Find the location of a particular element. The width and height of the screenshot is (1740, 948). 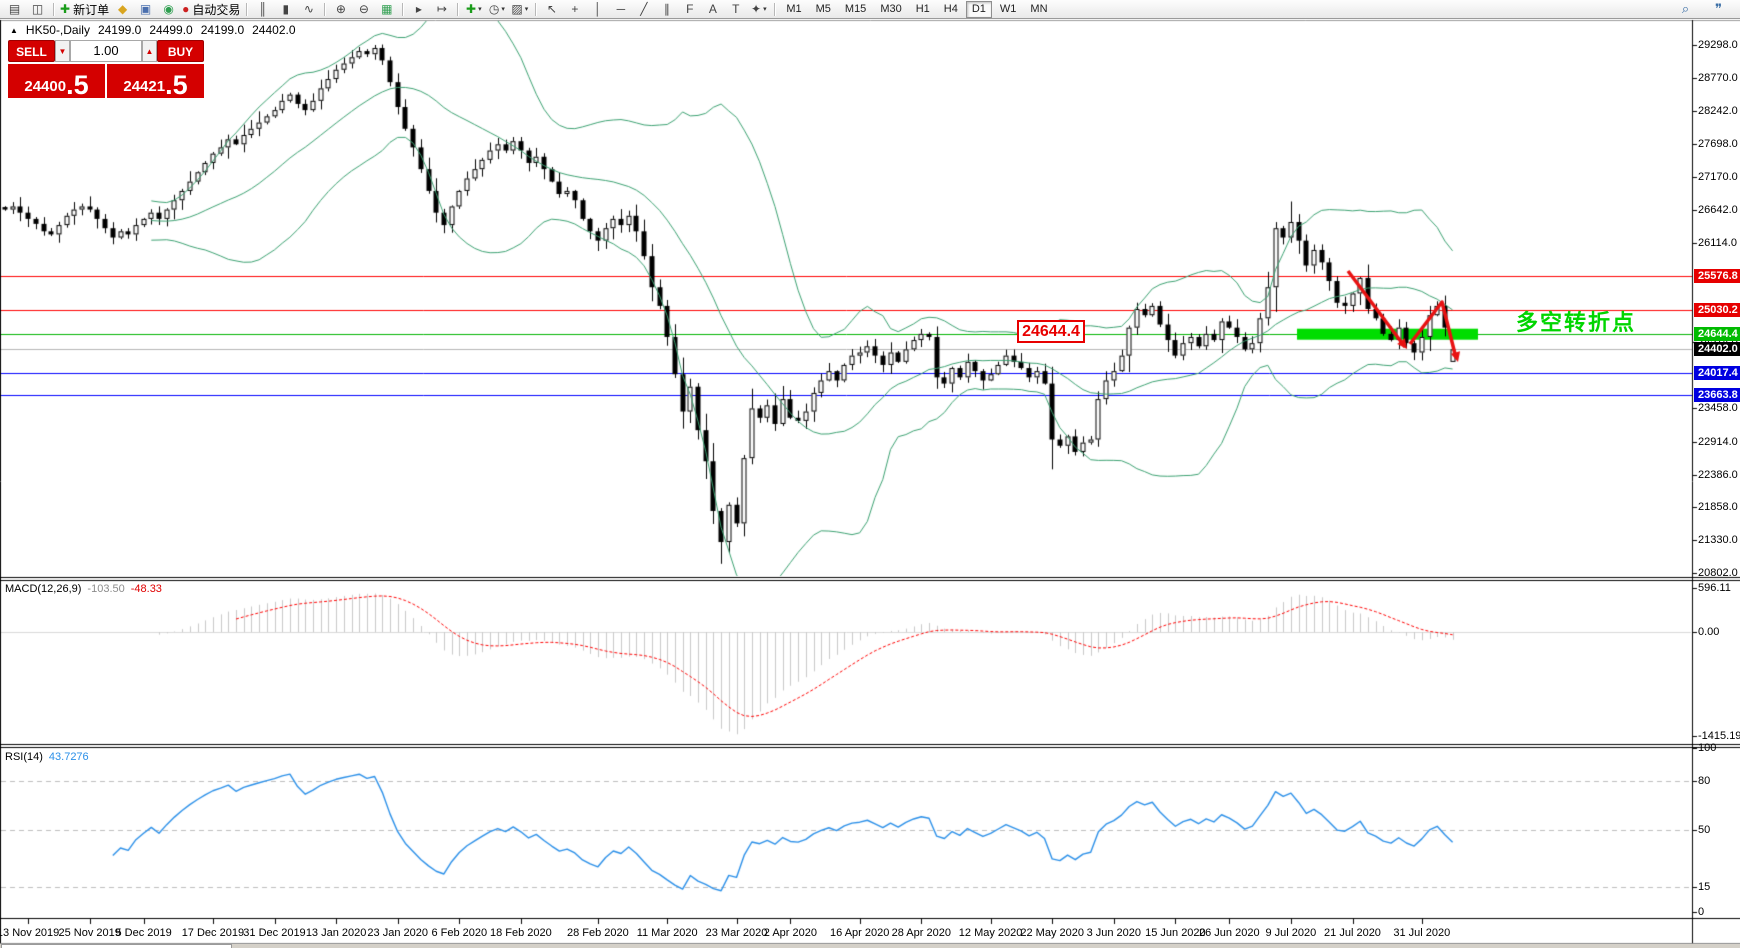

timeframe-m1-button: M1 is located at coordinates (794, 8).